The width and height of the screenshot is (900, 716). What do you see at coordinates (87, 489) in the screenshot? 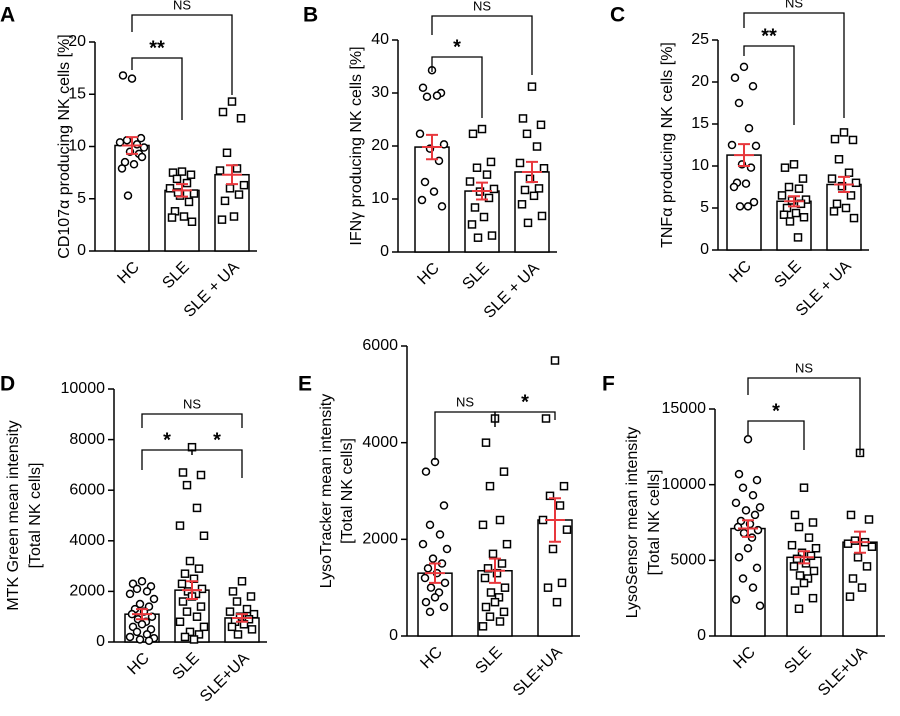
I see `y-tick-label: 6000` at bounding box center [87, 489].